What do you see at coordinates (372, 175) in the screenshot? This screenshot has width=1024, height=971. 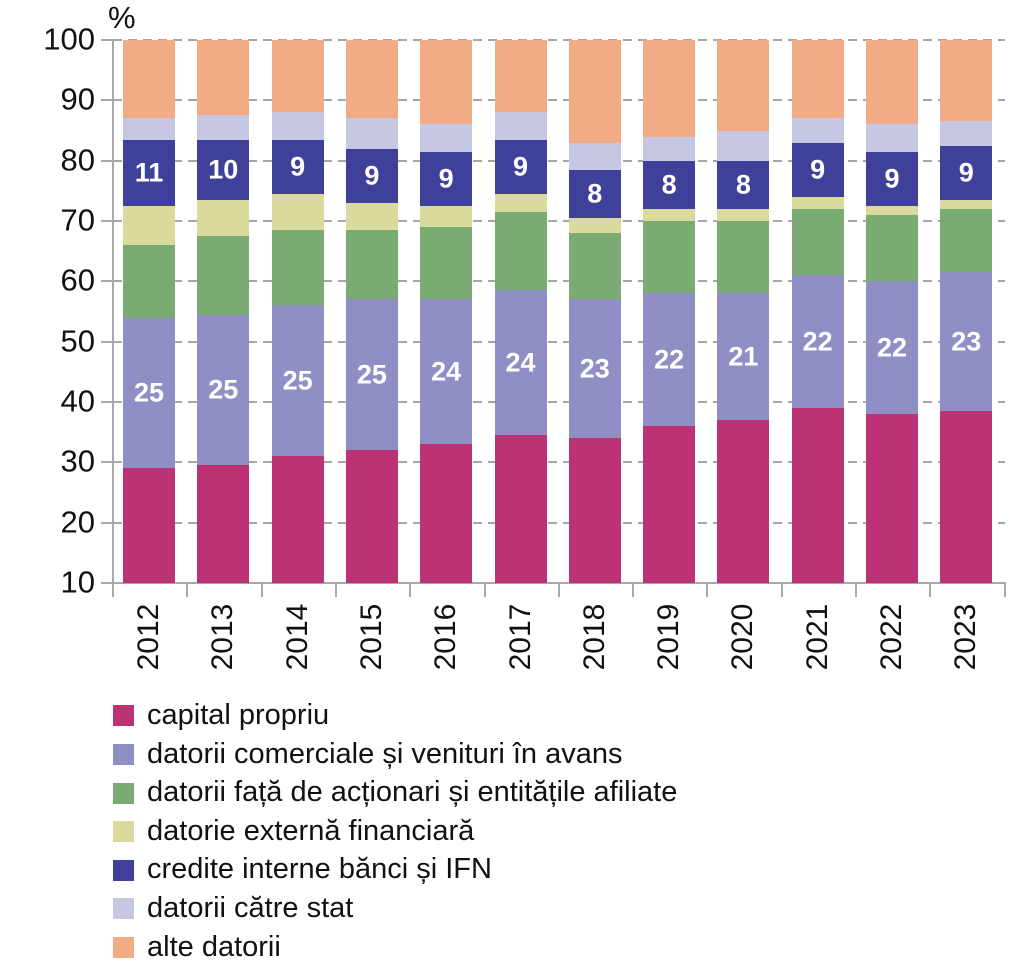 I see `segment-value-label-credite-interne-banci-si-ifn-2015: 9` at bounding box center [372, 175].